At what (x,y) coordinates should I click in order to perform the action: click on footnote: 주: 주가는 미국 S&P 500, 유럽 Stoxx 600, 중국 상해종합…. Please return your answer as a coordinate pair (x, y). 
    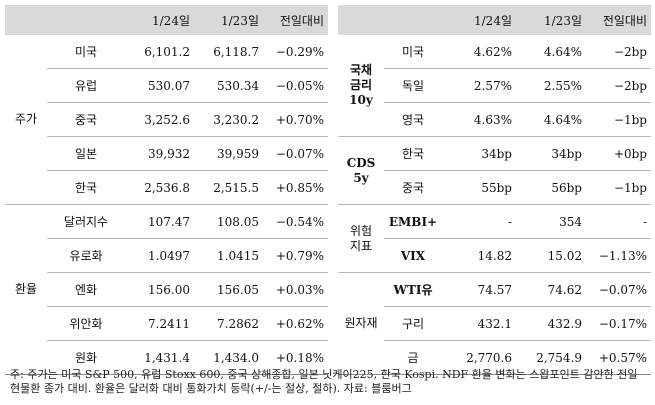
    Looking at the image, I should click on (324, 381).